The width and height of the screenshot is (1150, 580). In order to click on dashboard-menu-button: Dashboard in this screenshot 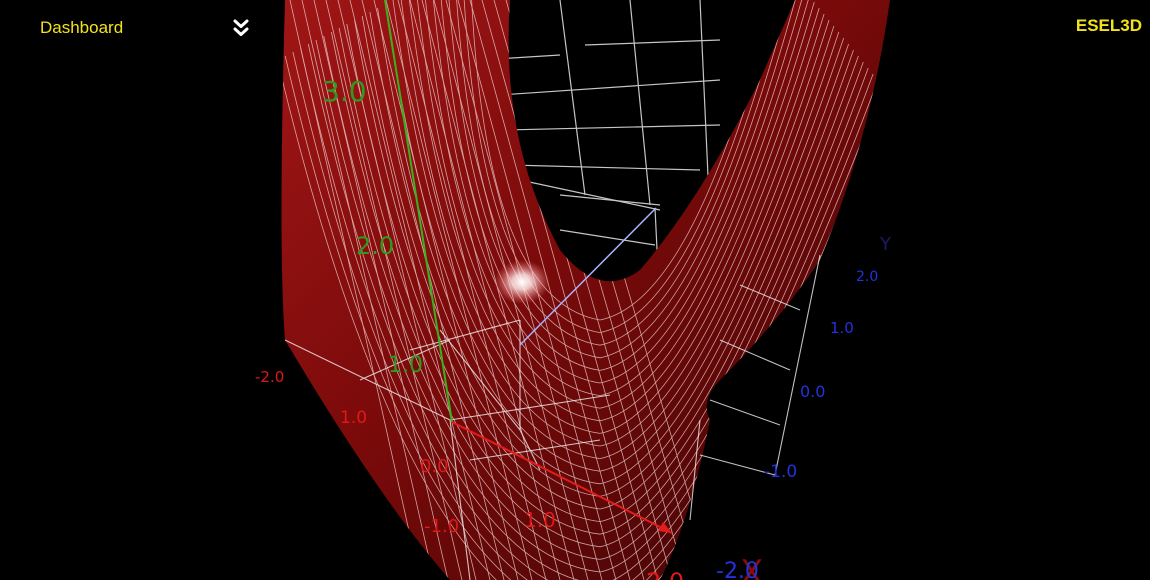, I will do `click(82, 27)`.